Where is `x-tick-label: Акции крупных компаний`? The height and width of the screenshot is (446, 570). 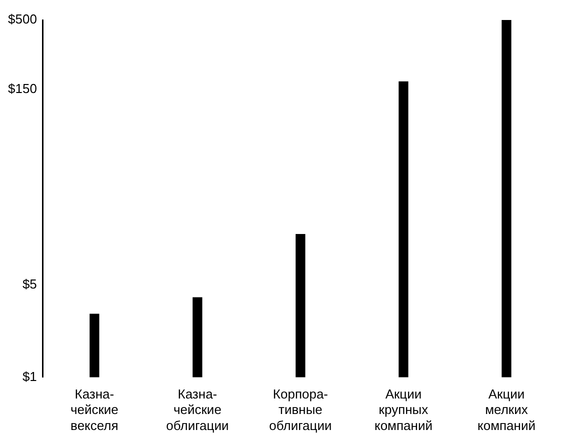
x-tick-label: Акции крупных компаний is located at coordinates (403, 409).